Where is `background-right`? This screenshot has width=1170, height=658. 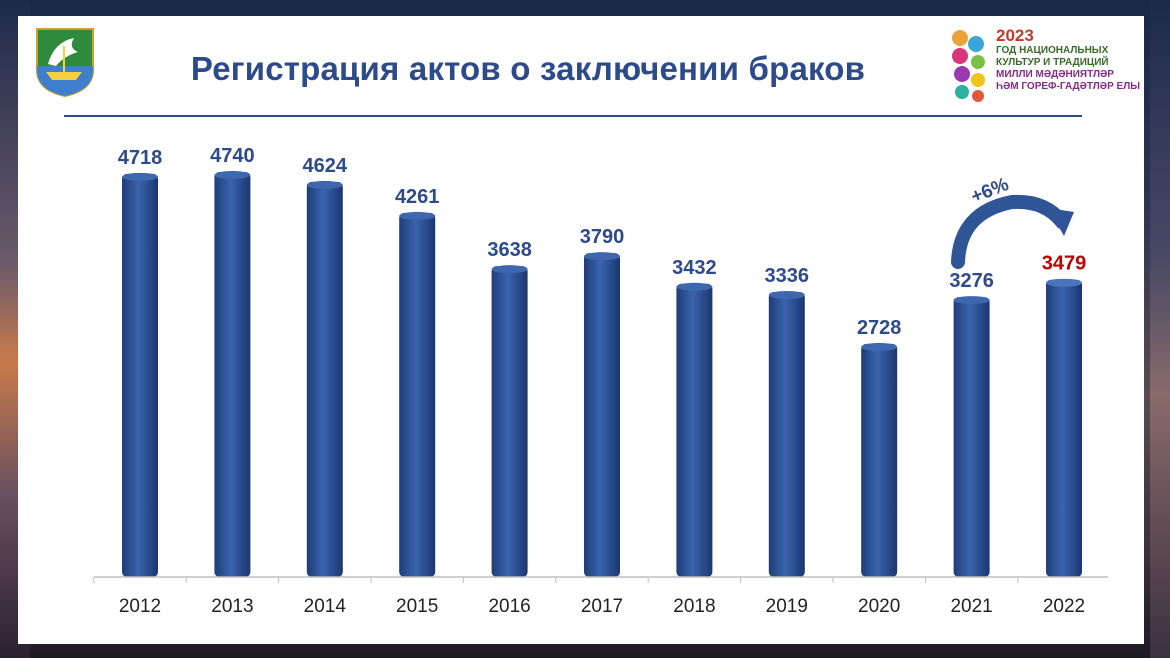 background-right is located at coordinates (1160, 329).